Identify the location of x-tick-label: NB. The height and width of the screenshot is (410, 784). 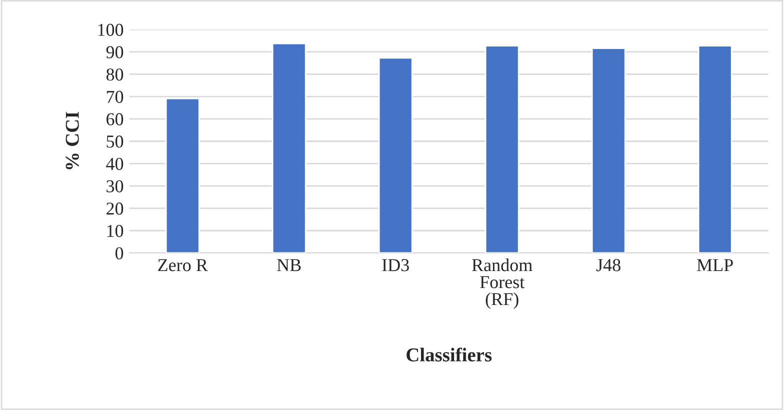
(289, 265).